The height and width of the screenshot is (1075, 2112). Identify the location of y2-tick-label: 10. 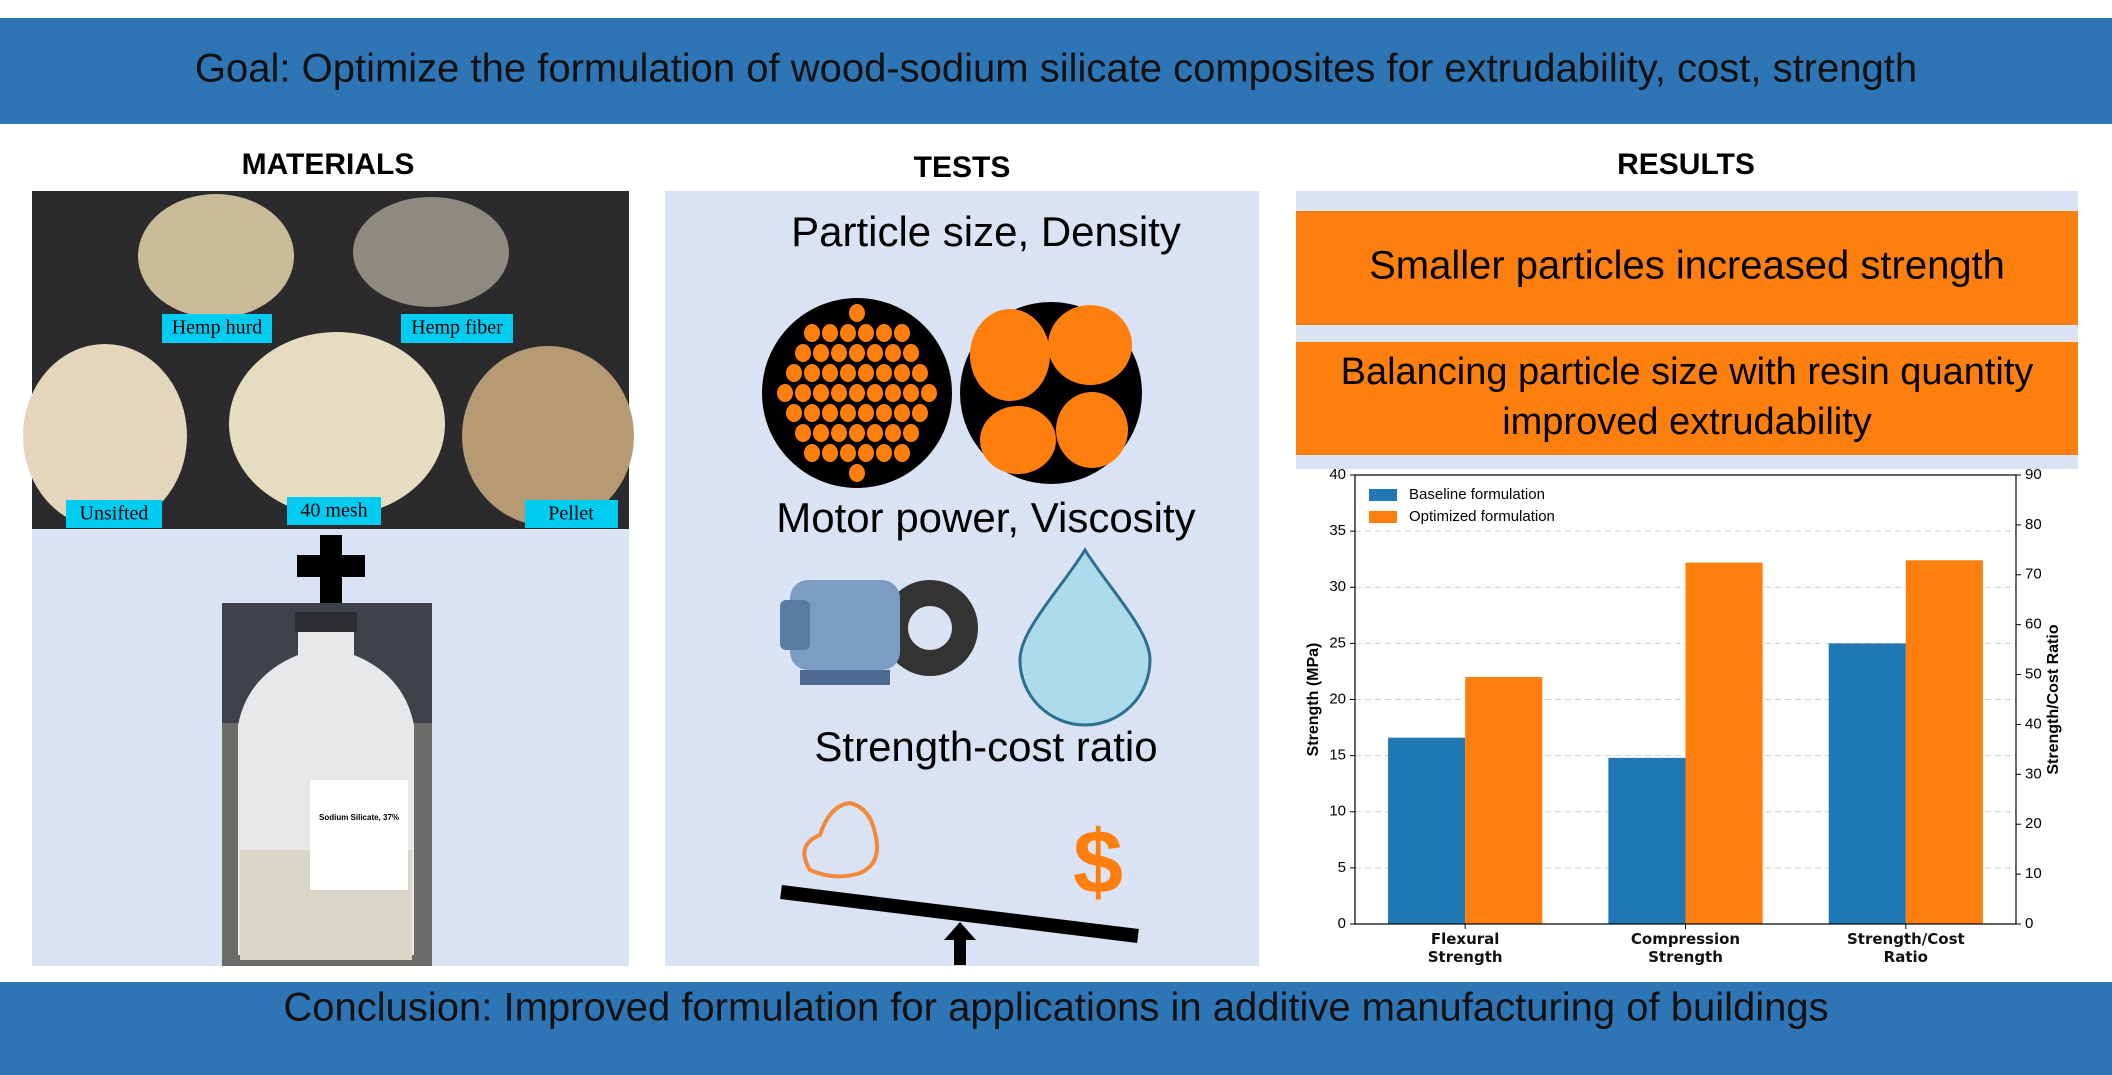
(2033, 873).